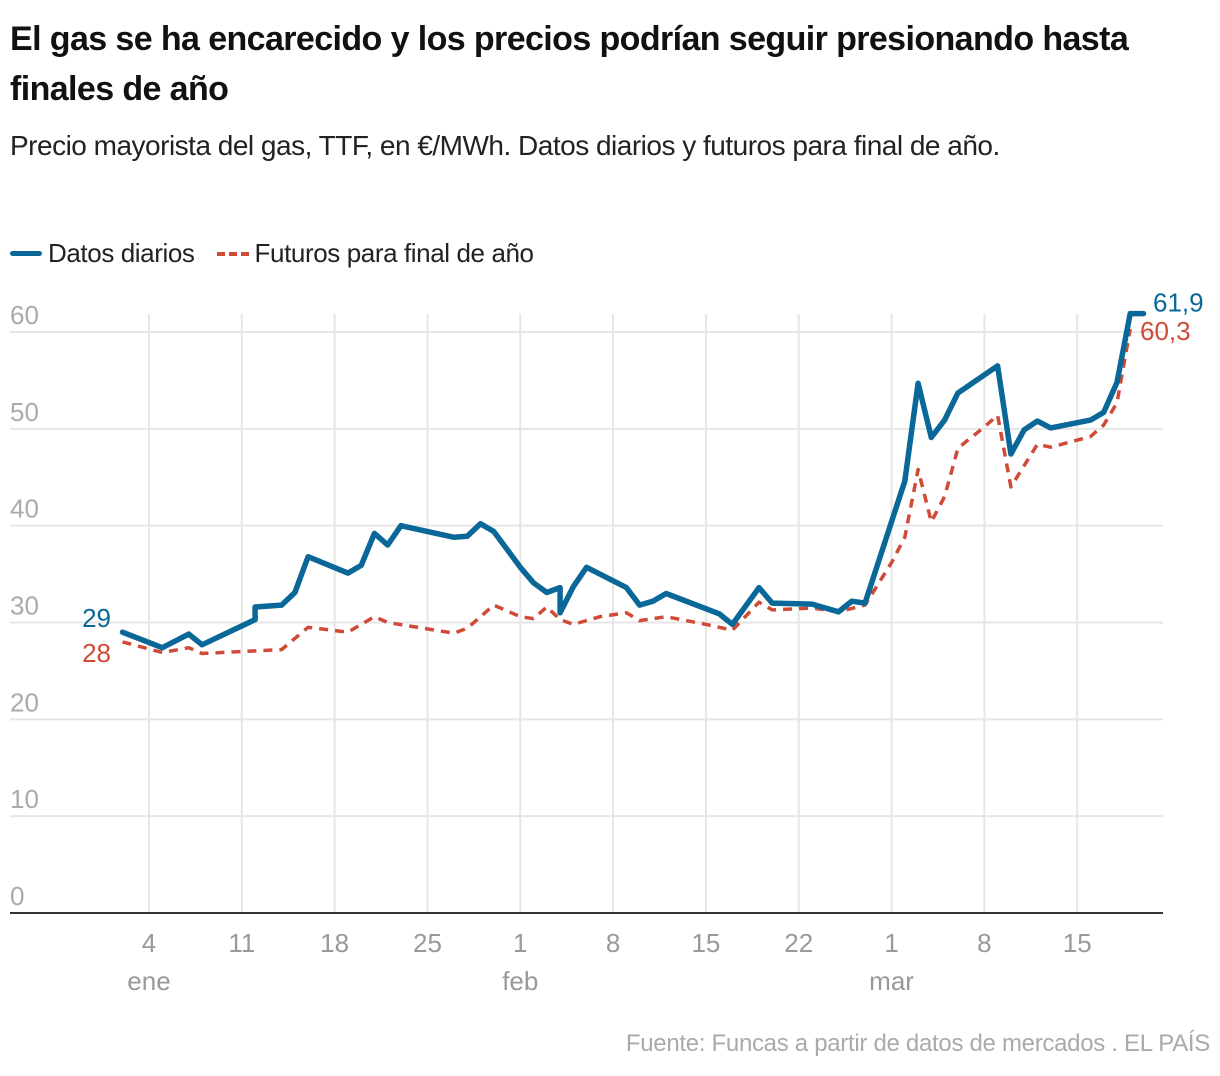 The image size is (1220, 1076). I want to click on start-label-daily: 29, so click(96, 618).